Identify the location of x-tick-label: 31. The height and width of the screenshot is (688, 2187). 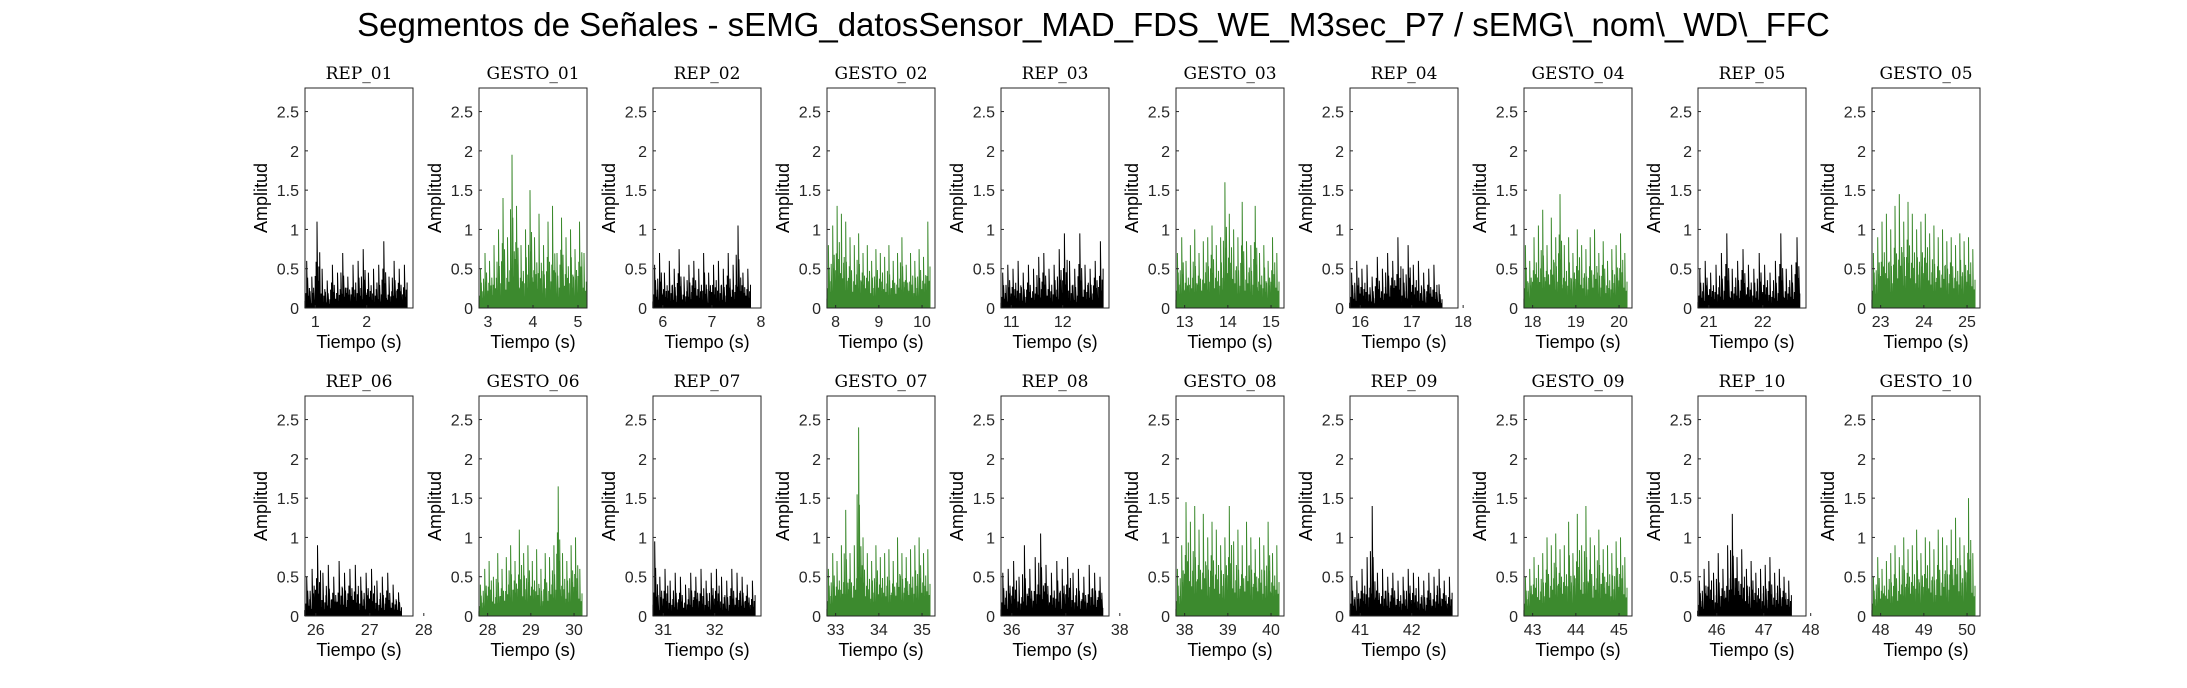
(663, 630).